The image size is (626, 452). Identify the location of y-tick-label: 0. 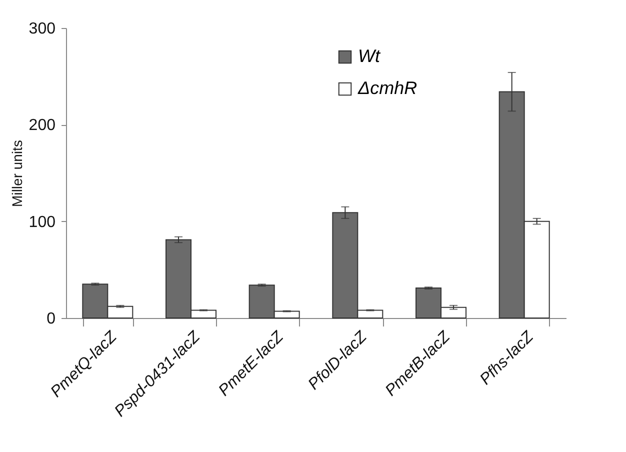
(51, 319).